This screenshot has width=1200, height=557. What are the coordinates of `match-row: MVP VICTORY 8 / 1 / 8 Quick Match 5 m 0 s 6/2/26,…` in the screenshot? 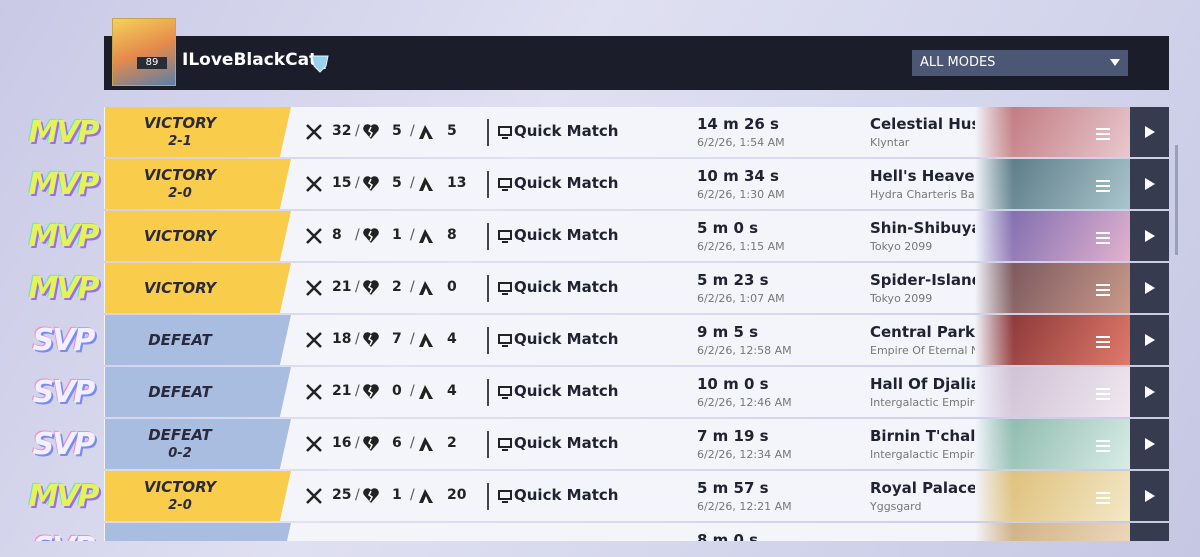 It's located at (585, 236).